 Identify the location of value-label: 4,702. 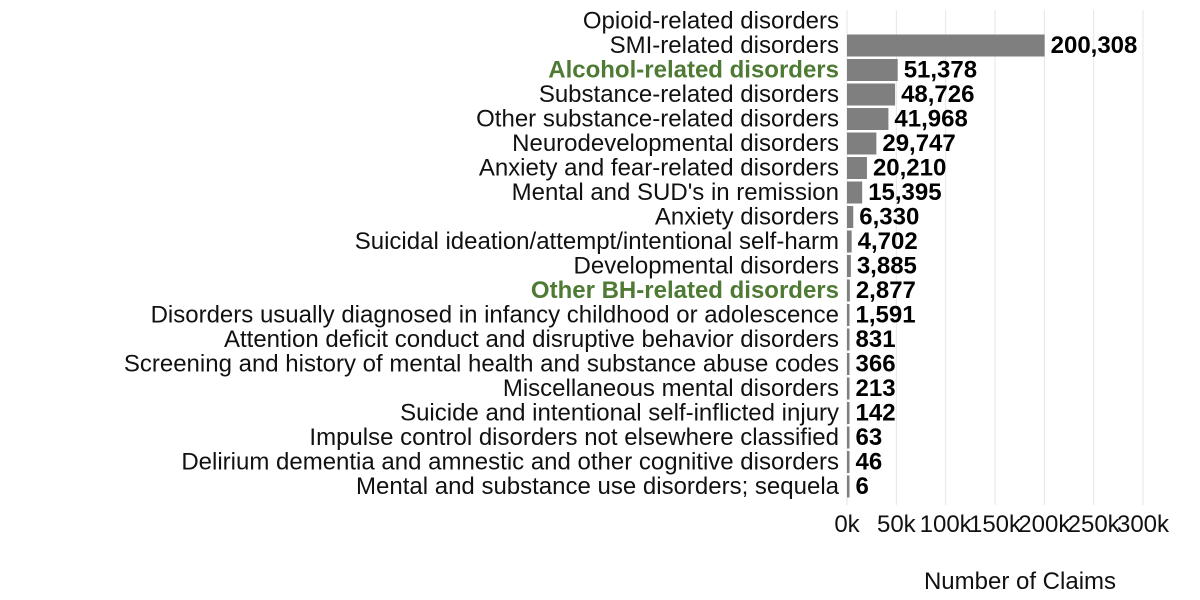
(888, 241).